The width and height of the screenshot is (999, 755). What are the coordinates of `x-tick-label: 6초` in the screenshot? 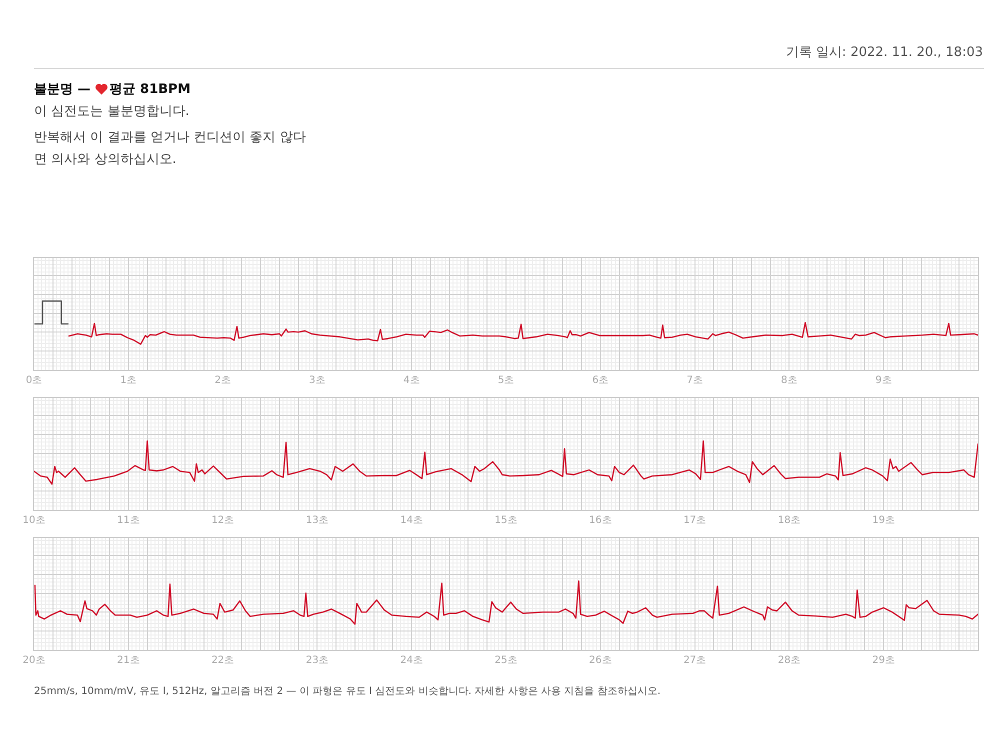 It's located at (600, 380).